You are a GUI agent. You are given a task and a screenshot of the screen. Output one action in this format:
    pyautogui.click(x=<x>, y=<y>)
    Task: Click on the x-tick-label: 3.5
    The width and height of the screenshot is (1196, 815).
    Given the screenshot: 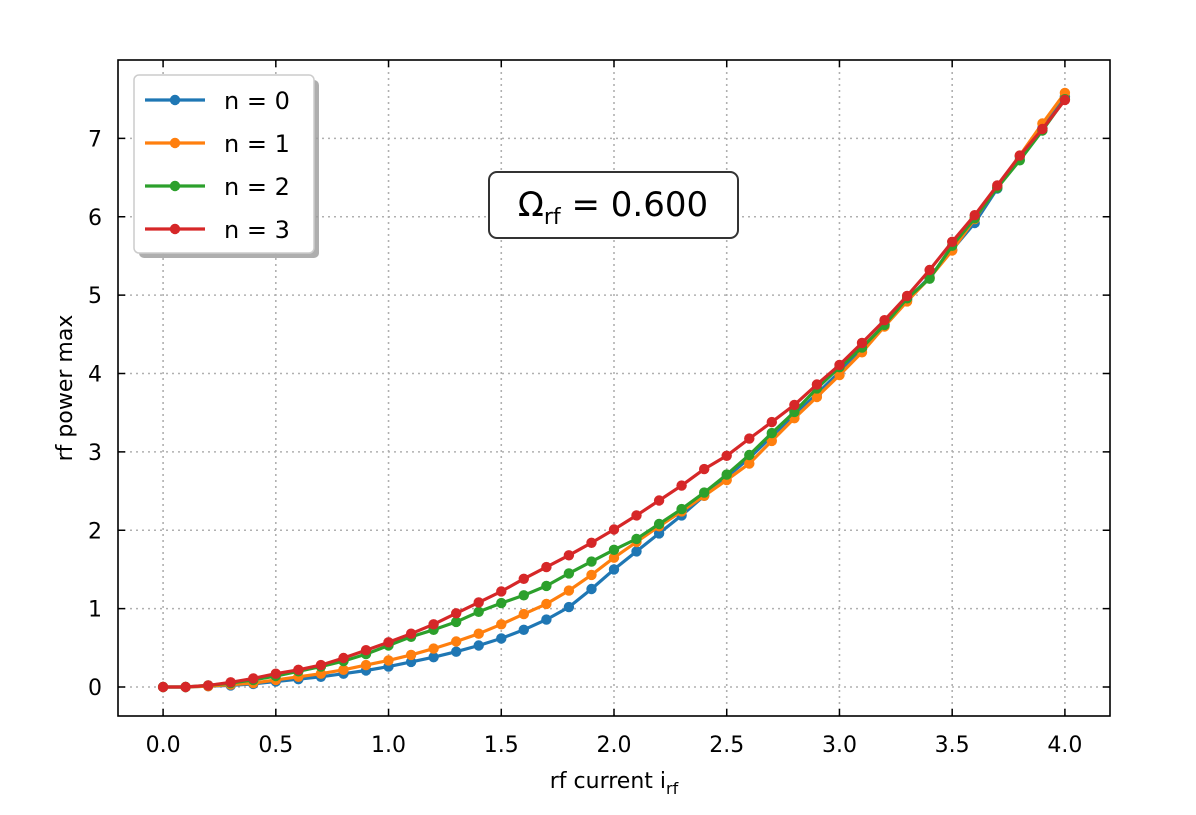 What is the action you would take?
    pyautogui.click(x=952, y=745)
    